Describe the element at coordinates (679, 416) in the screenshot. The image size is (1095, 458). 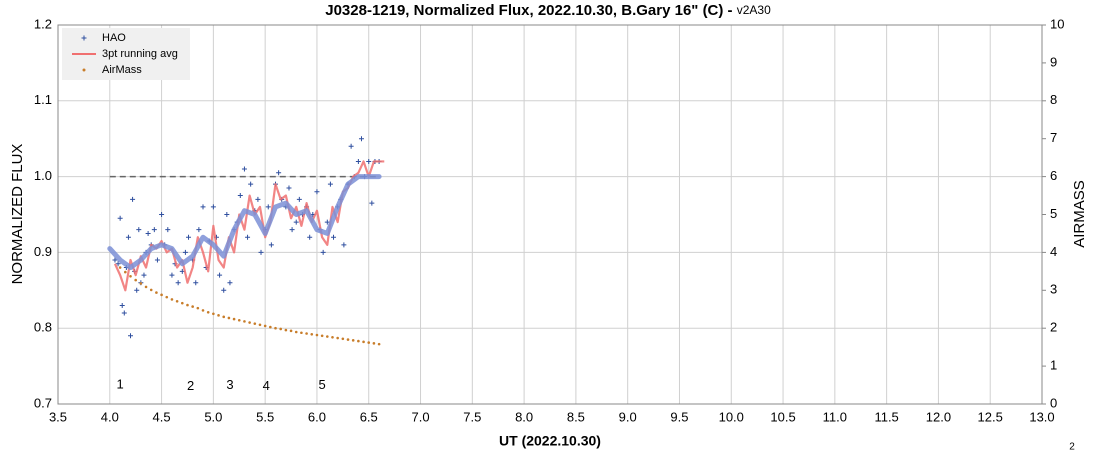
I see `x-tick-label: 9.5` at that location.